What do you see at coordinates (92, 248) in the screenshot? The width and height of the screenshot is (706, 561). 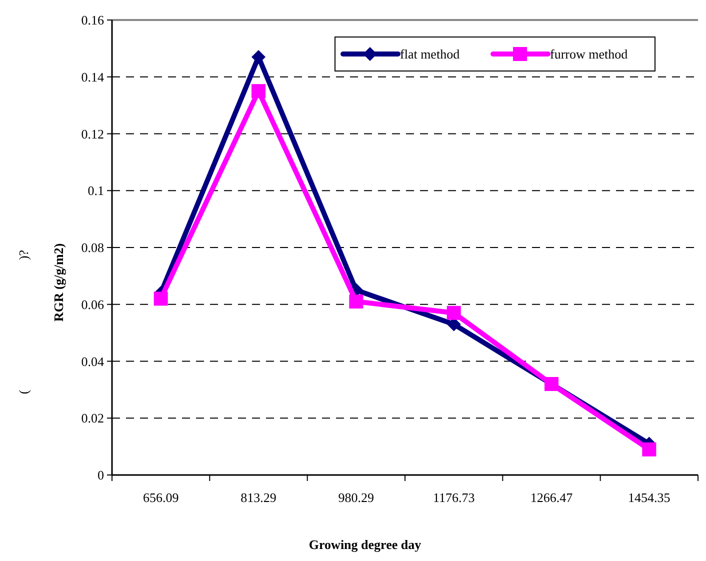 I see `y-tick-label: 0.08` at bounding box center [92, 248].